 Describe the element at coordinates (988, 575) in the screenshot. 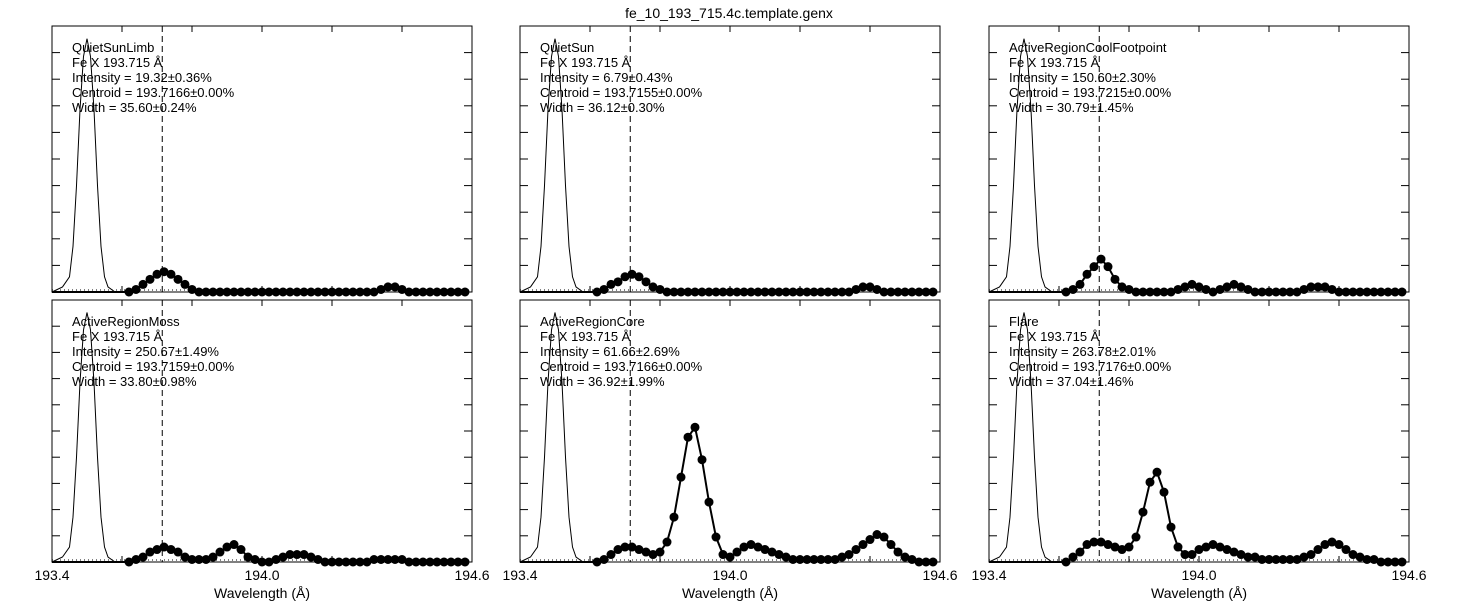

I see `x-tick-label: 193.4` at that location.